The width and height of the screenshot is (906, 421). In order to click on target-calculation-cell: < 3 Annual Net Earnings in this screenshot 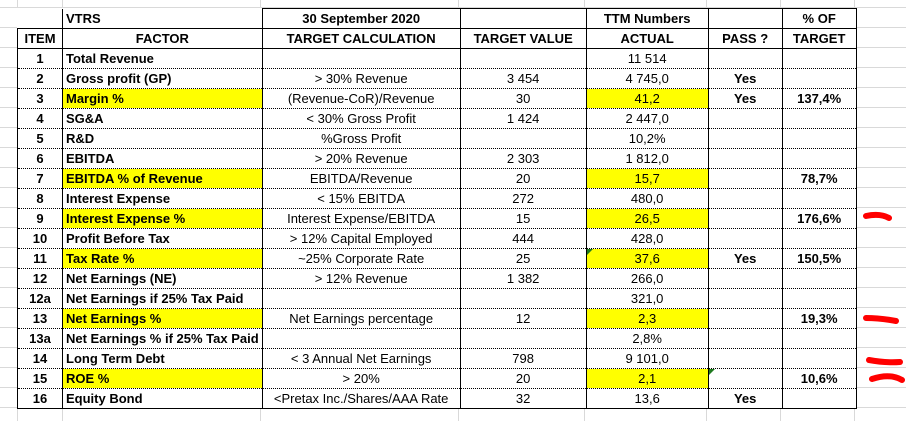, I will do `click(361, 358)`.